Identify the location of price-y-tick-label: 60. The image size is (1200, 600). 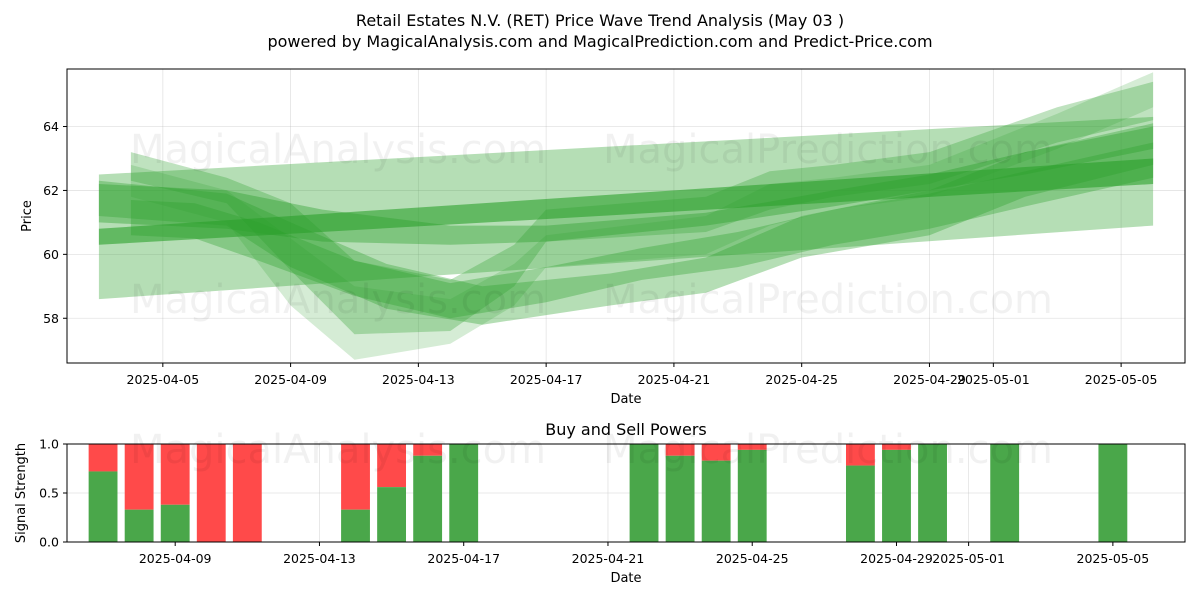
(51, 254).